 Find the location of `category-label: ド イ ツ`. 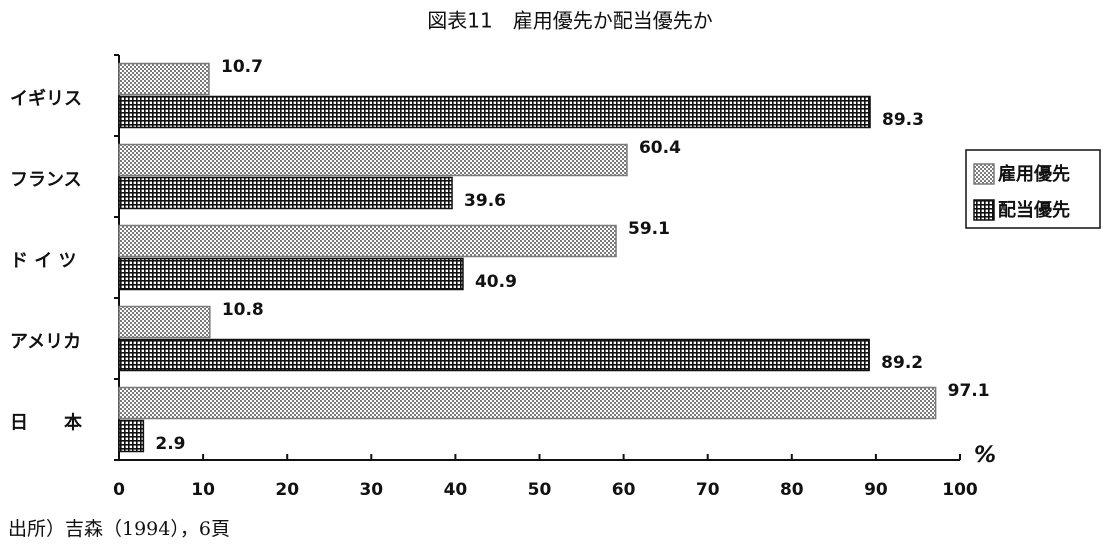

category-label: ド イ ツ is located at coordinates (43, 261).